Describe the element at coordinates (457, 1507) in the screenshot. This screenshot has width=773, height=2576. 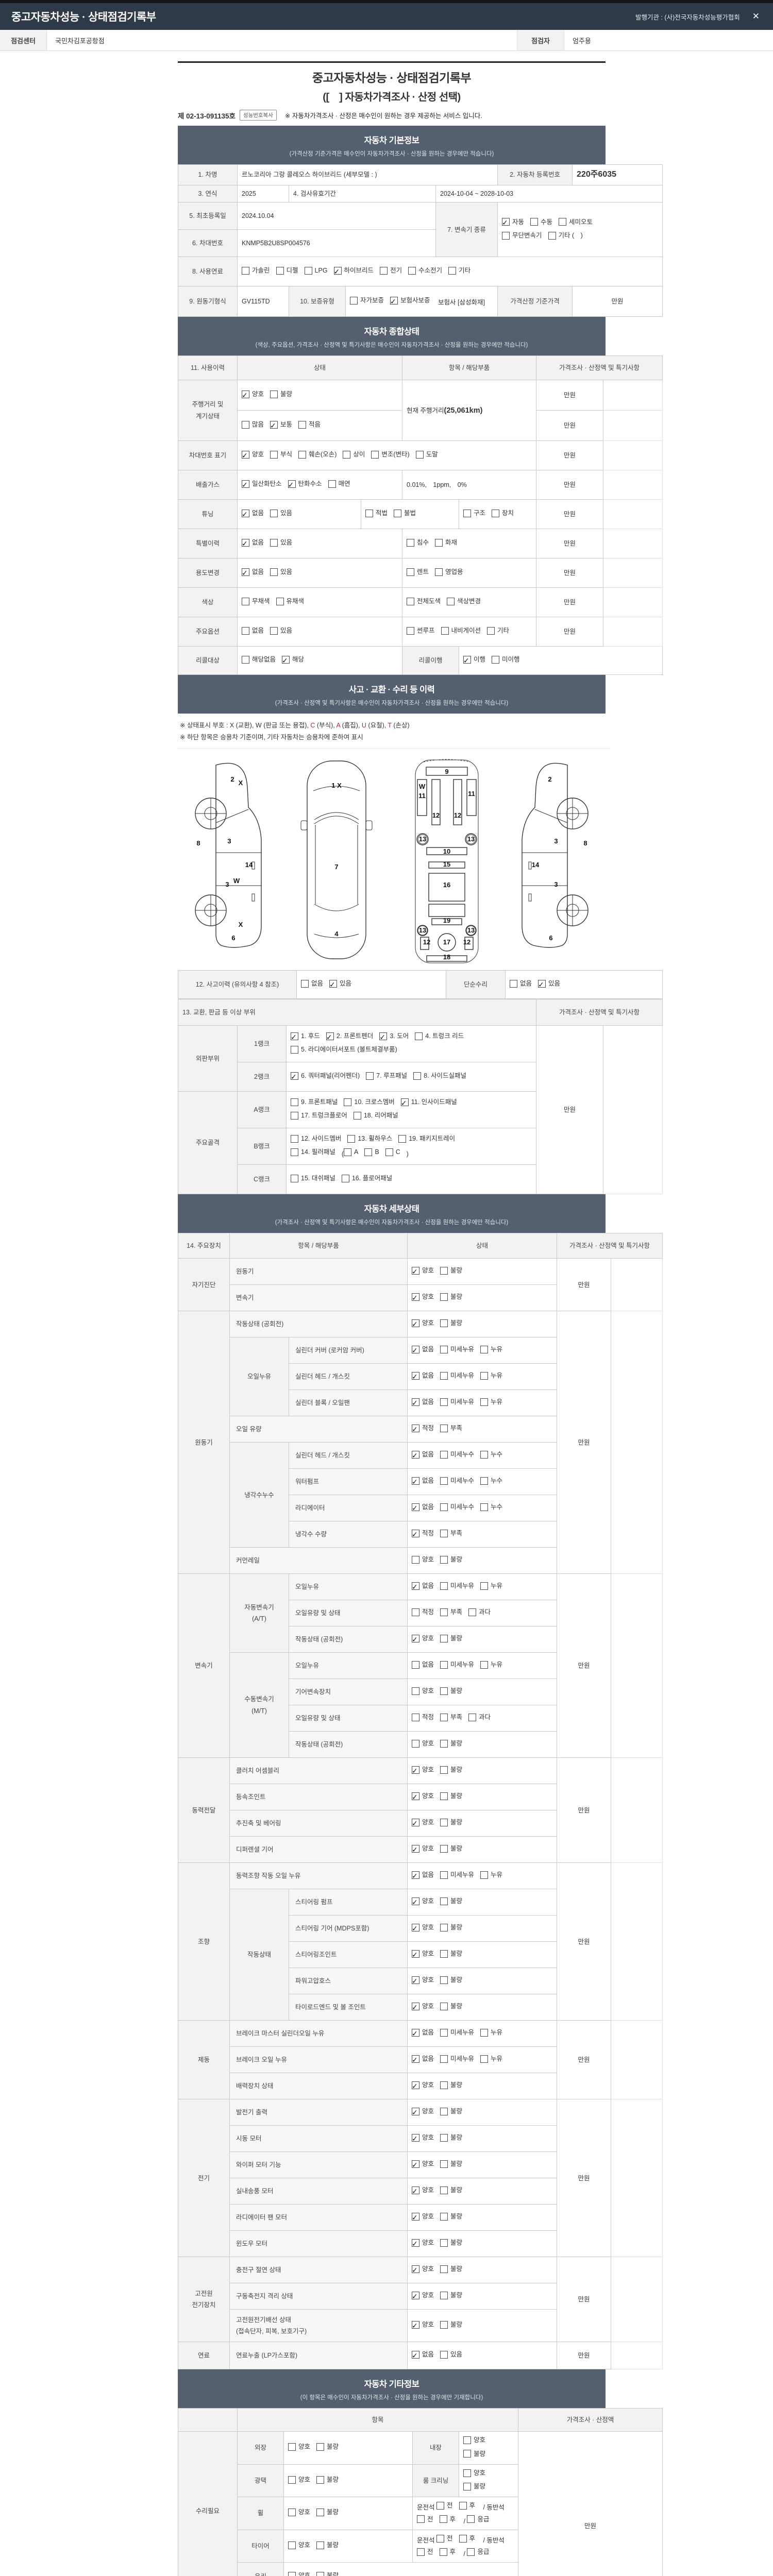
I see `checkbox-미세누수: 미세누수` at that location.